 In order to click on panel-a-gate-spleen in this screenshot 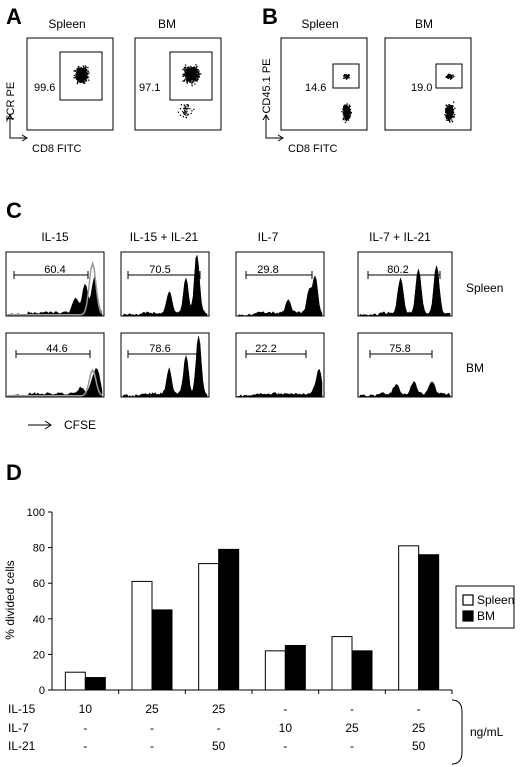, I will do `click(81, 76)`.